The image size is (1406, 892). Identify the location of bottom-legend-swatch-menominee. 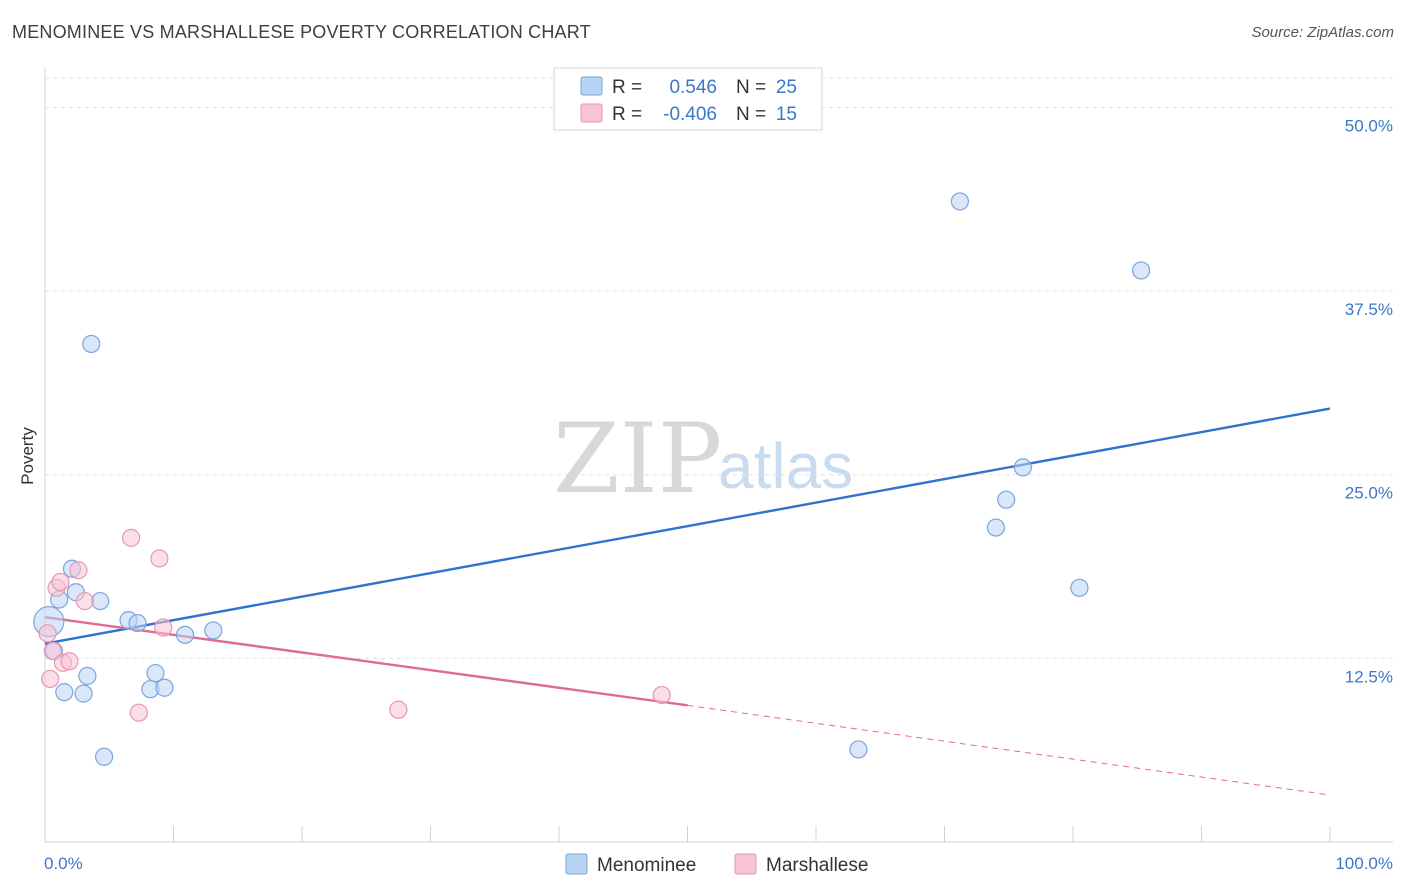
(576, 864).